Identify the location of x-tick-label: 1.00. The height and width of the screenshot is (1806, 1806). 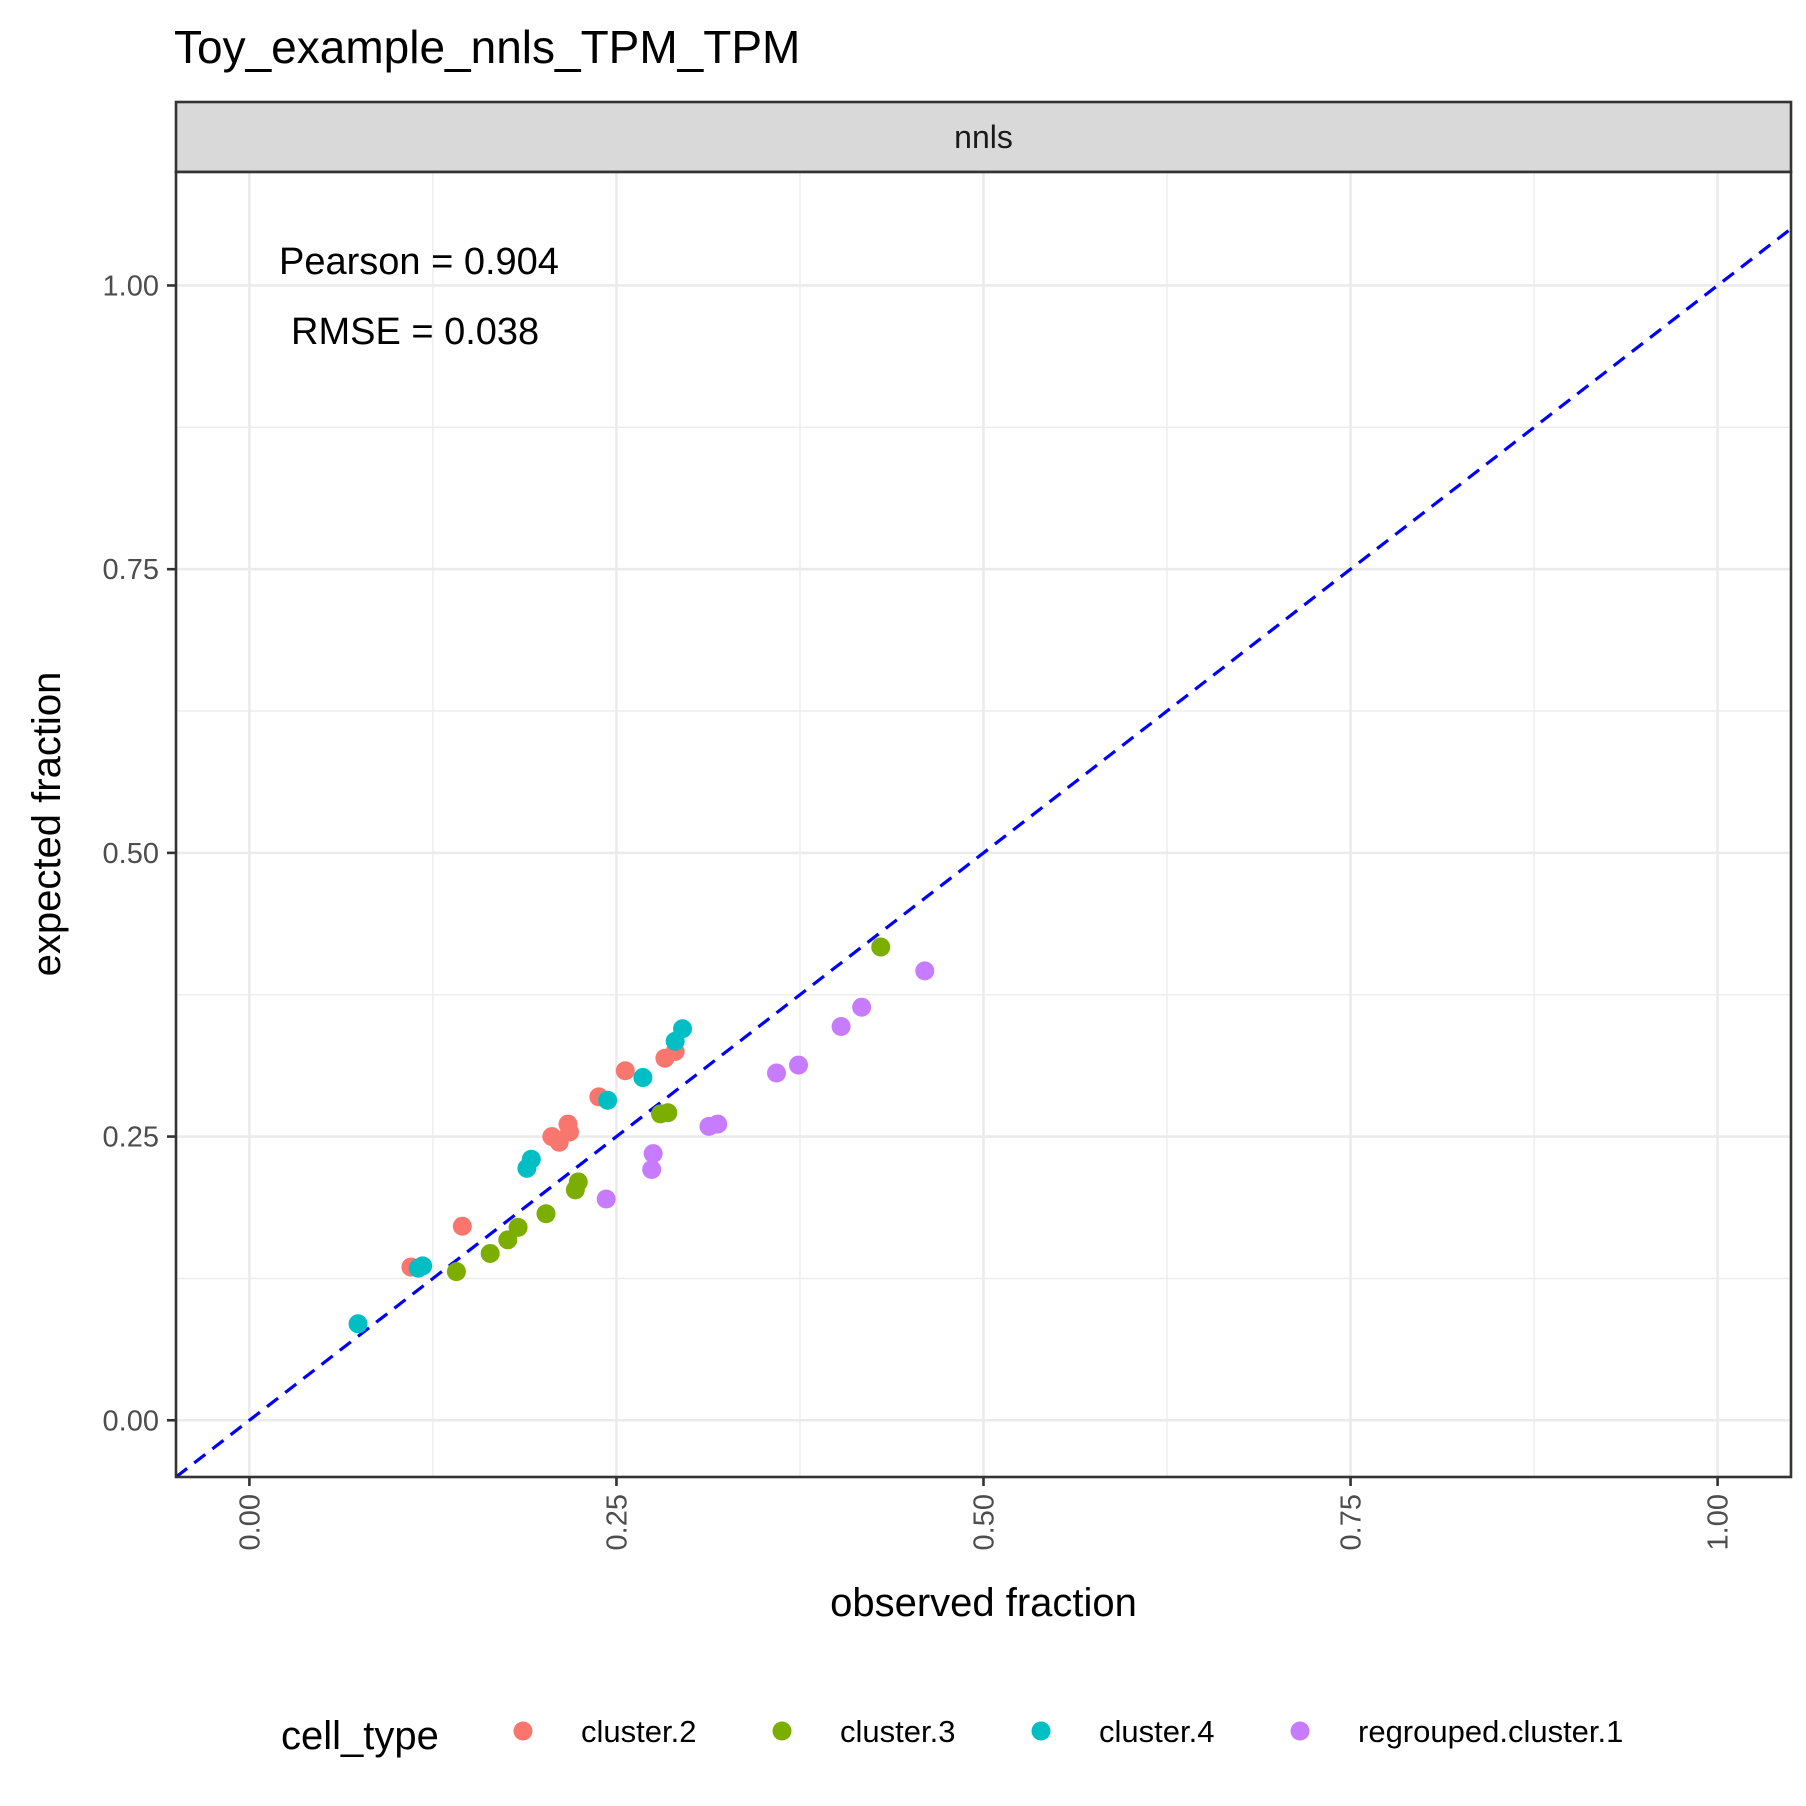
(1719, 1522).